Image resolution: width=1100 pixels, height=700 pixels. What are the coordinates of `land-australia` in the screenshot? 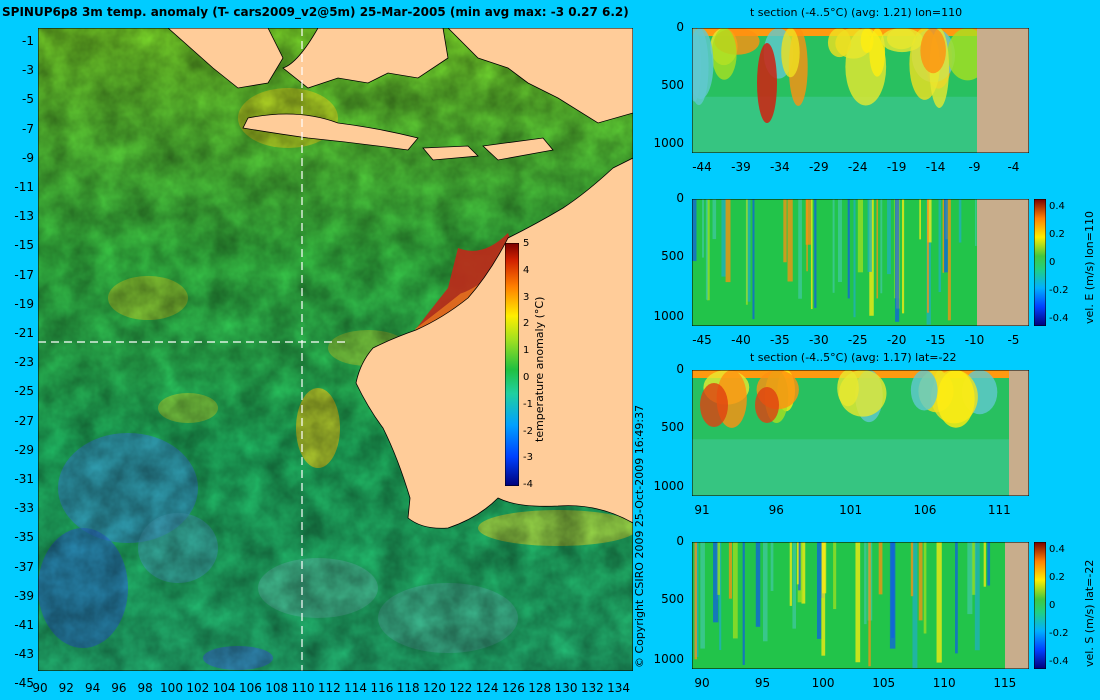 It's located at (494, 343).